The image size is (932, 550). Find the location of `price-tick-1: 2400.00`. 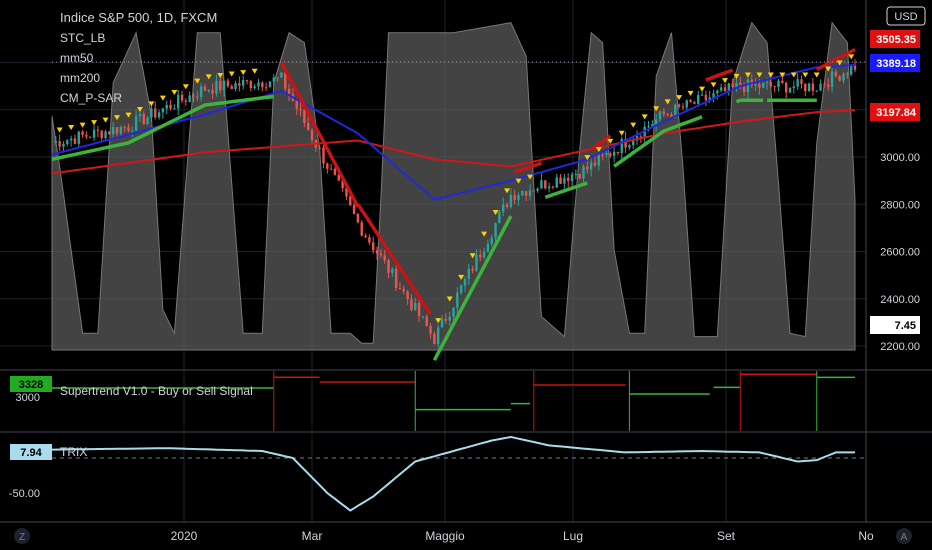

price-tick-1: 2400.00 is located at coordinates (900, 300).